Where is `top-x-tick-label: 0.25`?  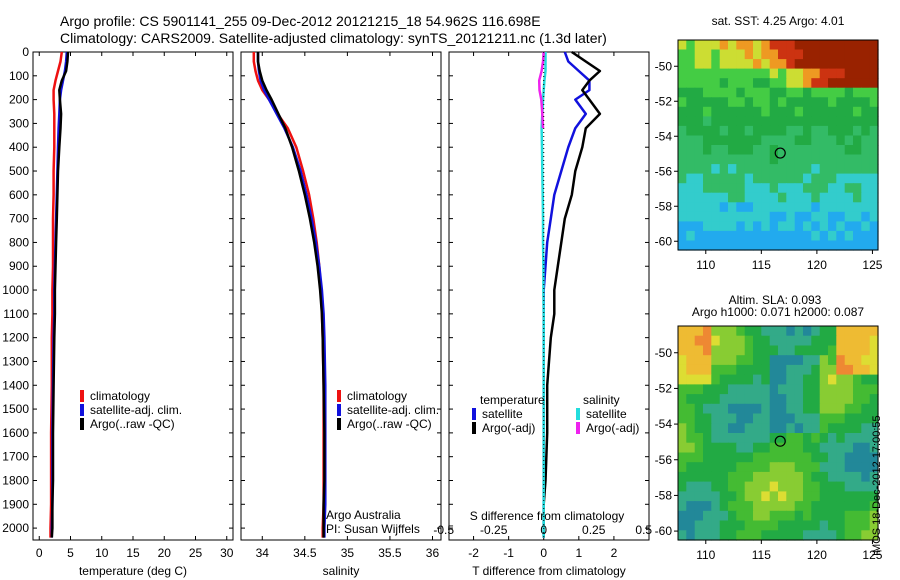
top-x-tick-label: 0.25 is located at coordinates (594, 530).